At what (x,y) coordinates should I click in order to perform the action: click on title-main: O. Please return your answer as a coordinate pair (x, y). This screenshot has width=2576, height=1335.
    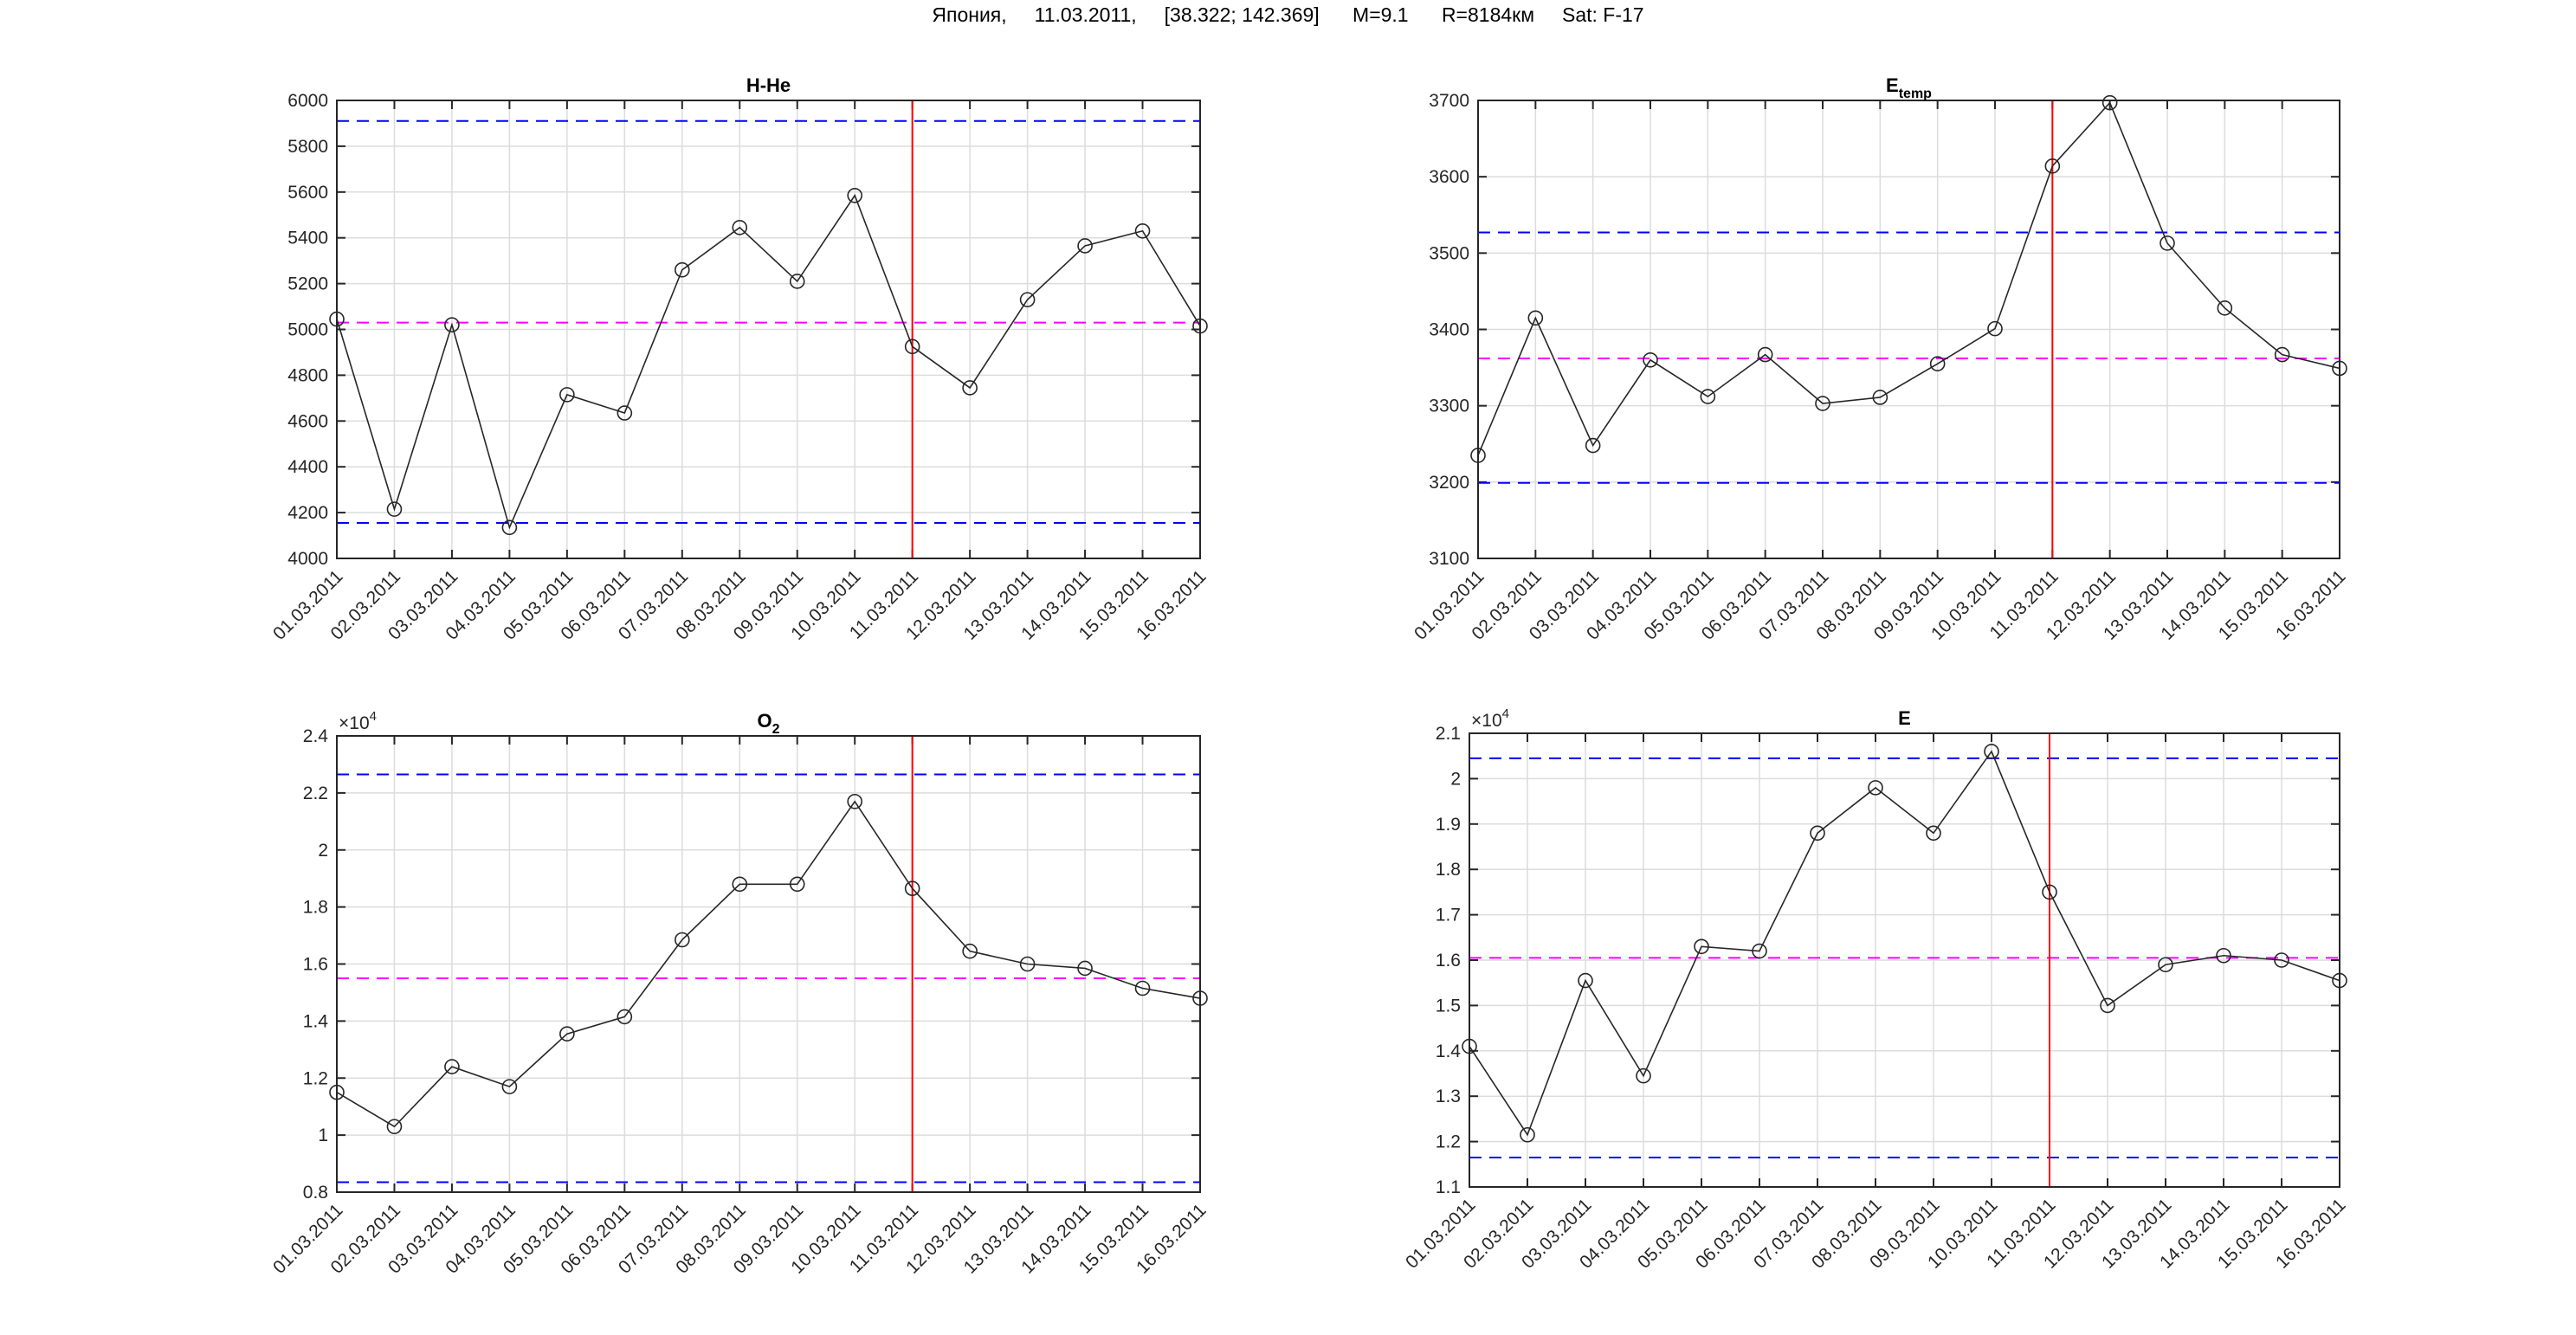
    Looking at the image, I should click on (764, 721).